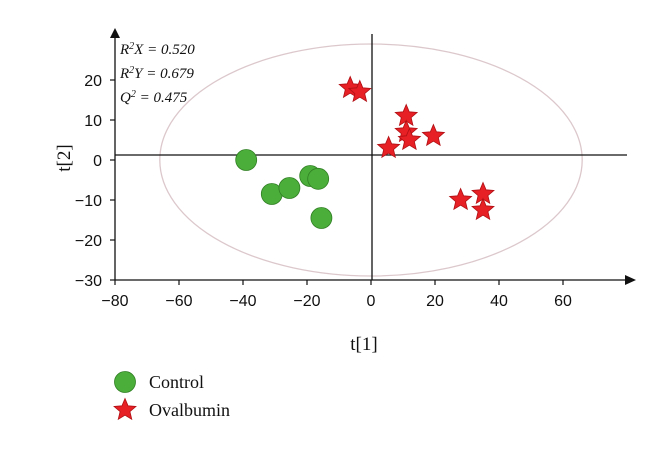  I want to click on x-axis-title: t[1], so click(363, 344).